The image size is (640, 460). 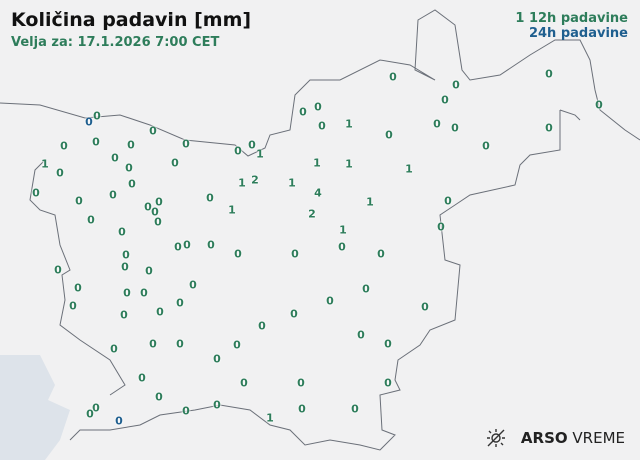 I want to click on map-title: Količina padavin [mm], so click(x=131, y=20).